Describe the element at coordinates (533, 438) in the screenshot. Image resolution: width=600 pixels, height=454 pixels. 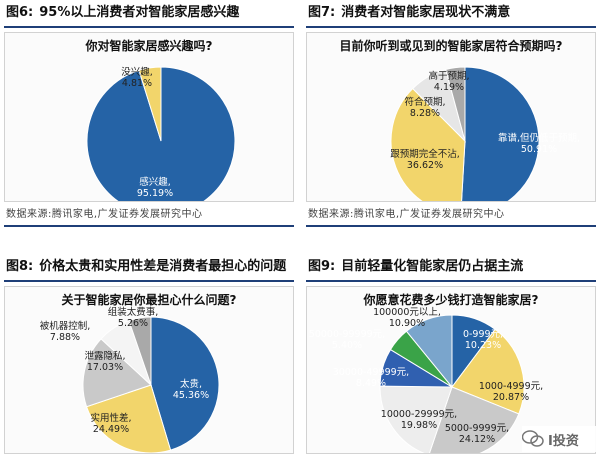
I see `wechat-icon` at that location.